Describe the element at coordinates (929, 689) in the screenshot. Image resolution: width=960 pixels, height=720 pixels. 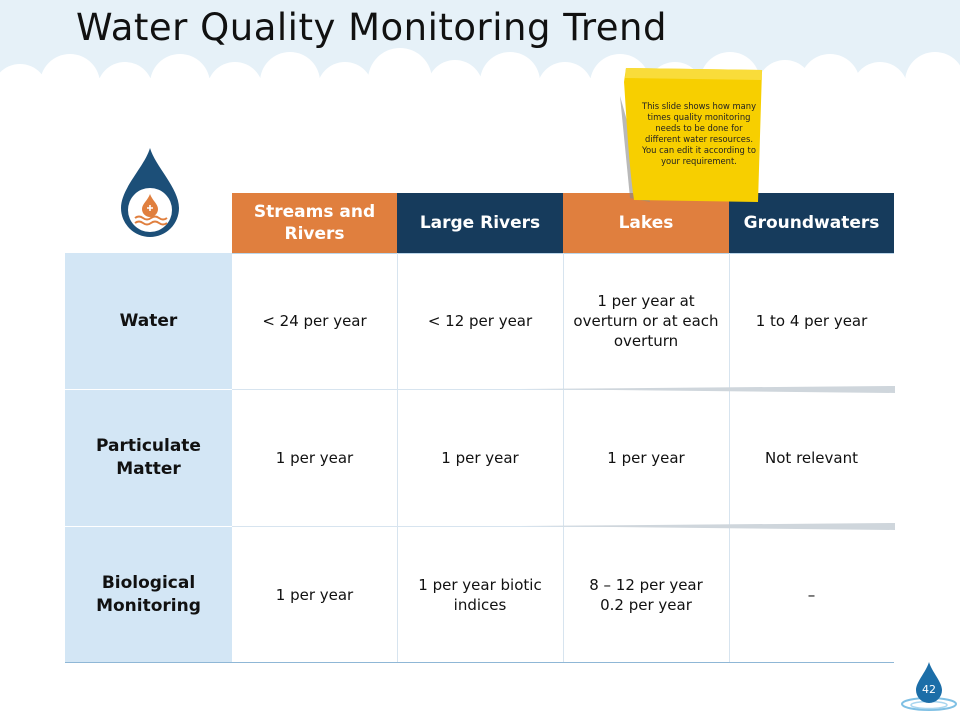
I see `page-number: 42` at that location.